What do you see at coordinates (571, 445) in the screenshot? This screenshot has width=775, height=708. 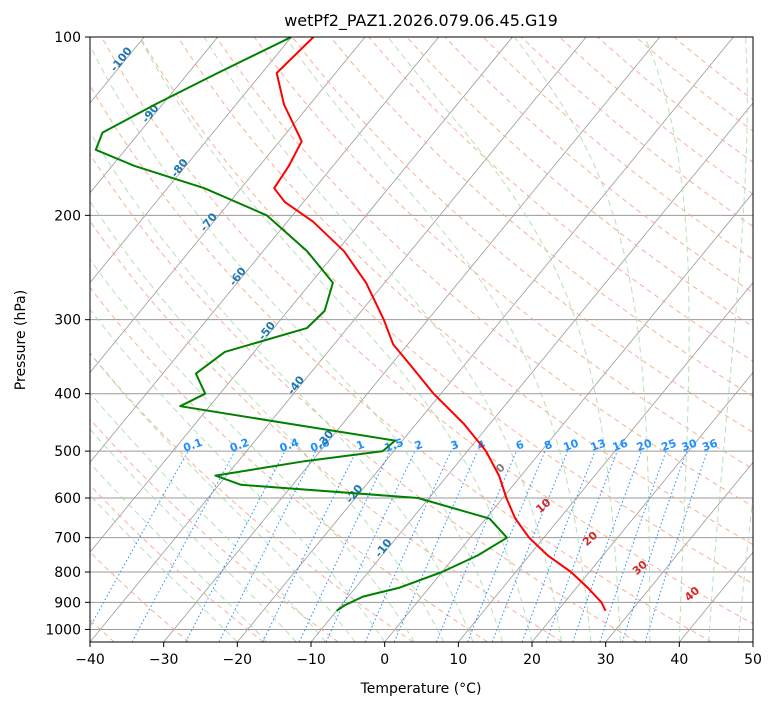 I see `mixing-ratio-label: 10` at bounding box center [571, 445].